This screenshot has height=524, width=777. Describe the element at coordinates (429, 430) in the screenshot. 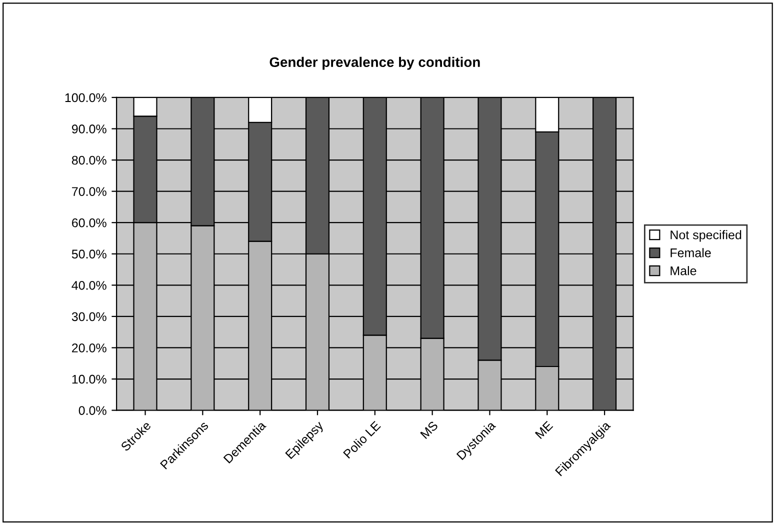

I see `x-tick-label: MS` at that location.